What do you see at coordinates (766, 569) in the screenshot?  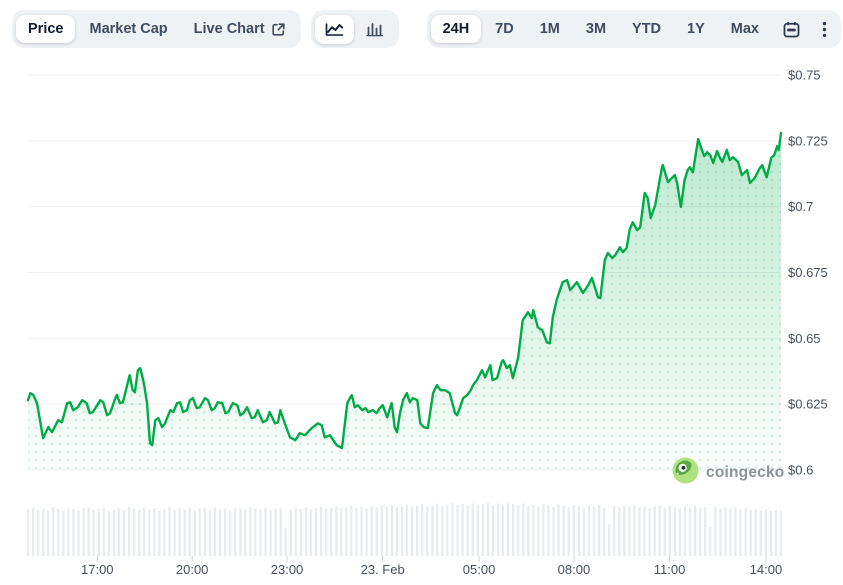 I see `x-axis-label: 14:00` at bounding box center [766, 569].